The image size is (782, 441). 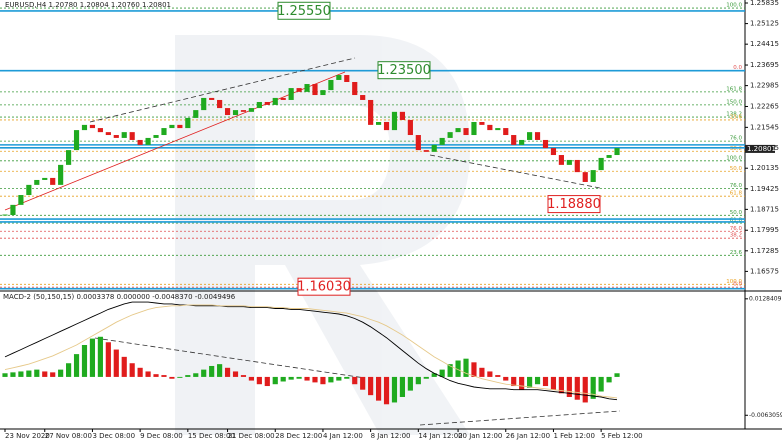 What do you see at coordinates (573, 436) in the screenshot?
I see `x-tick-label: 1 Feb 12:00` at bounding box center [573, 436].